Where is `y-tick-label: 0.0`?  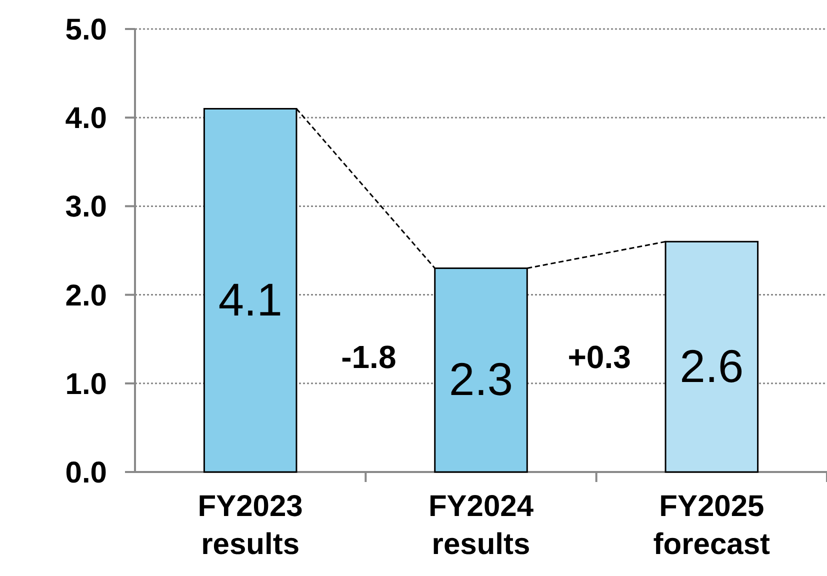
y-tick-label: 0.0 is located at coordinates (86, 473).